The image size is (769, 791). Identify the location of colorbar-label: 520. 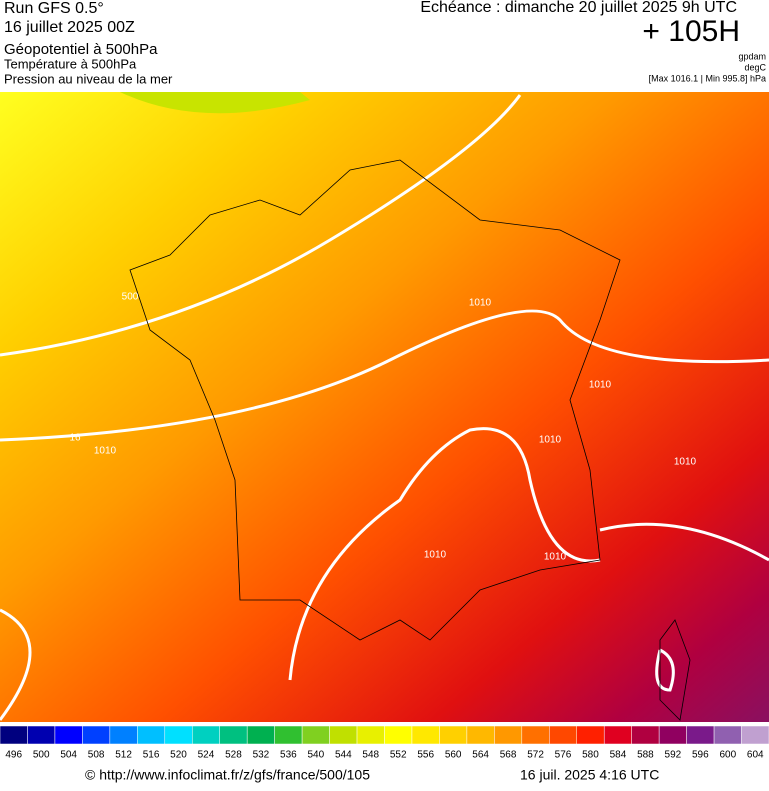
(178, 755).